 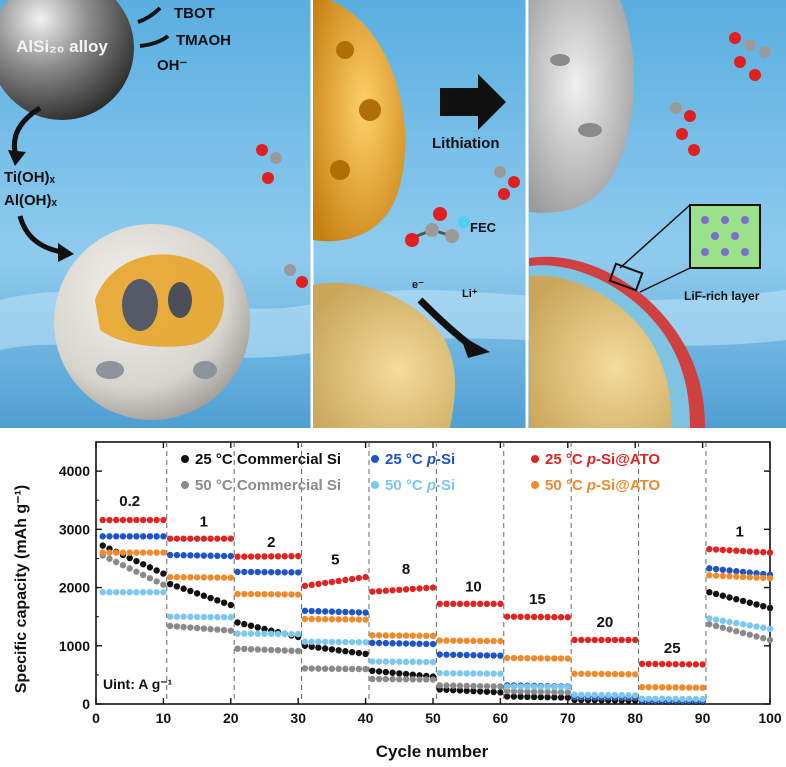 What do you see at coordinates (473, 102) in the screenshot?
I see `lithiation-arrow` at bounding box center [473, 102].